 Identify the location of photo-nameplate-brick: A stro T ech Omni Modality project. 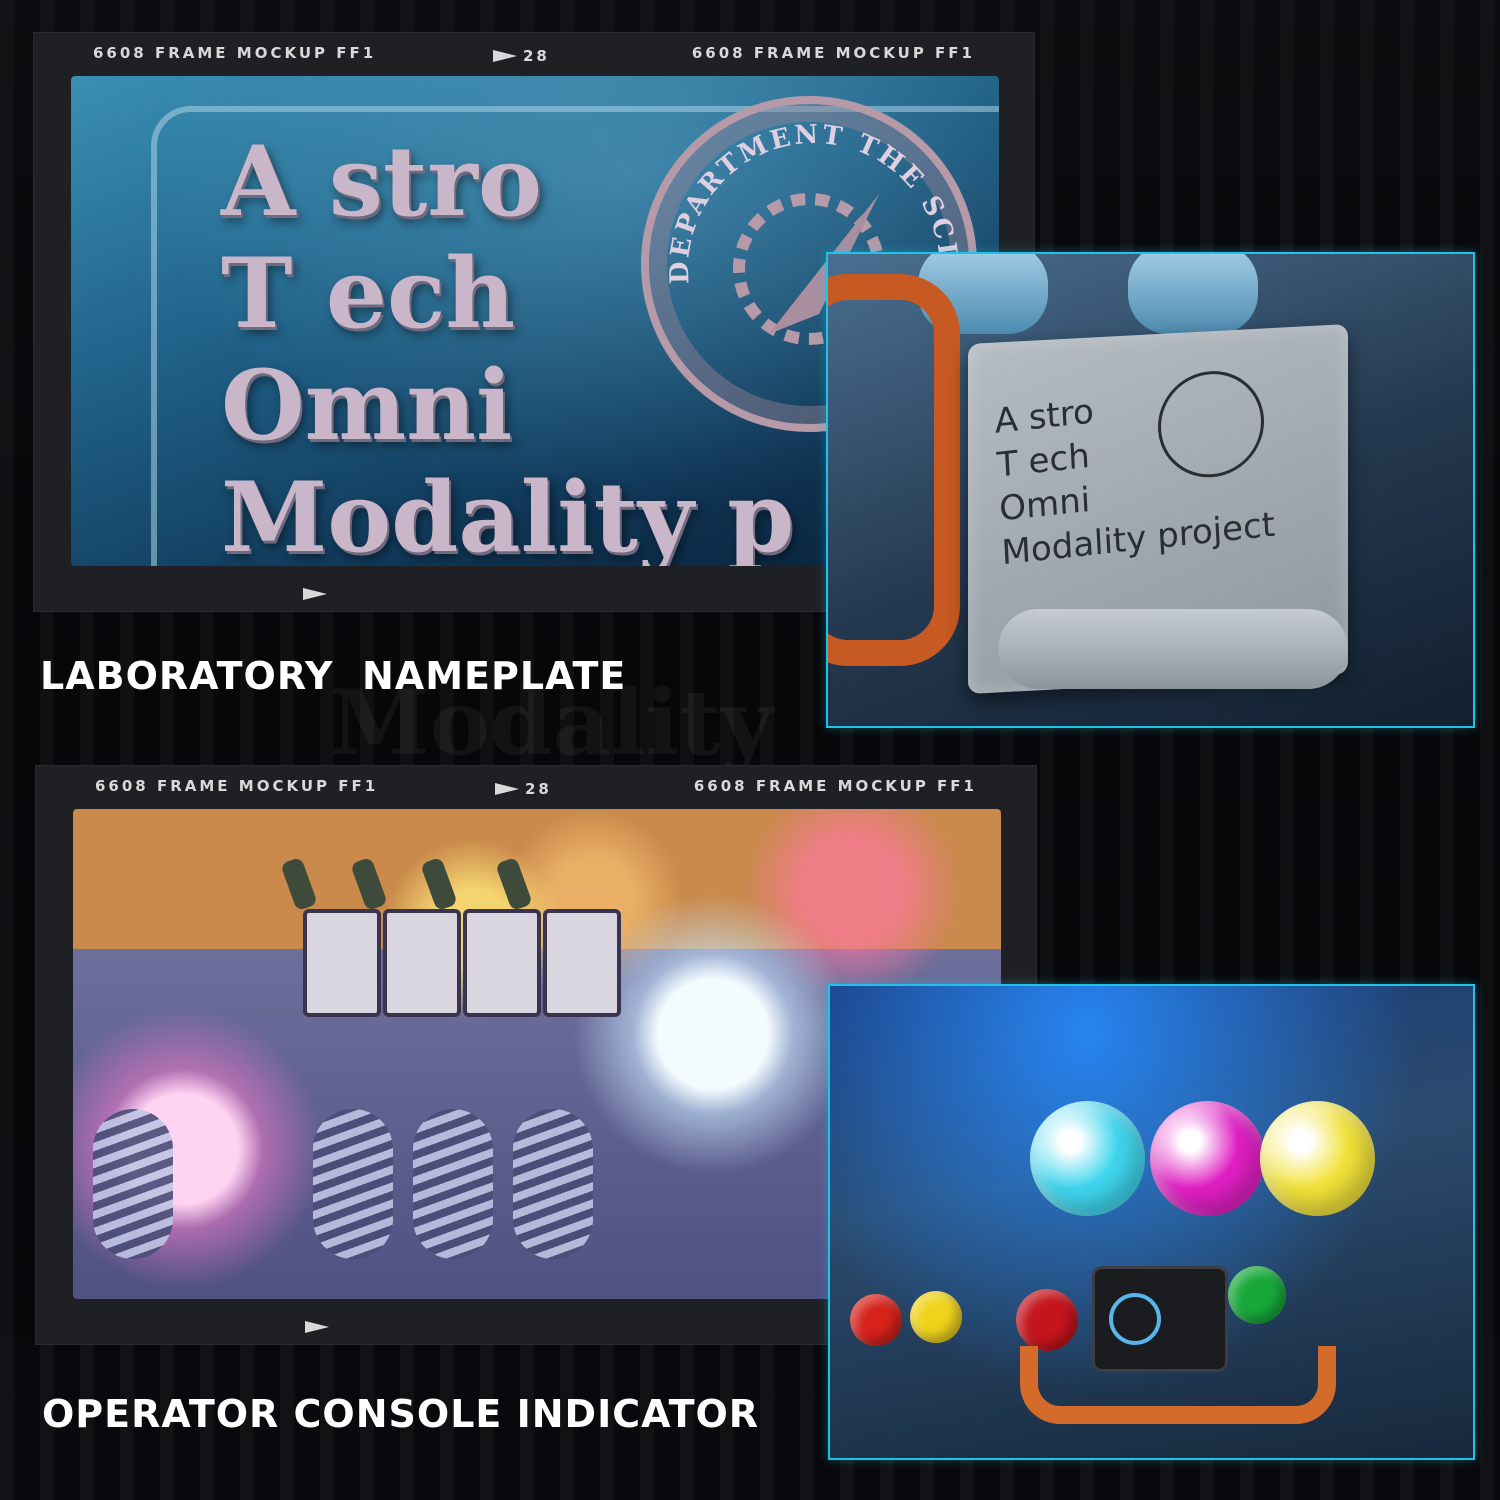
(1150, 490).